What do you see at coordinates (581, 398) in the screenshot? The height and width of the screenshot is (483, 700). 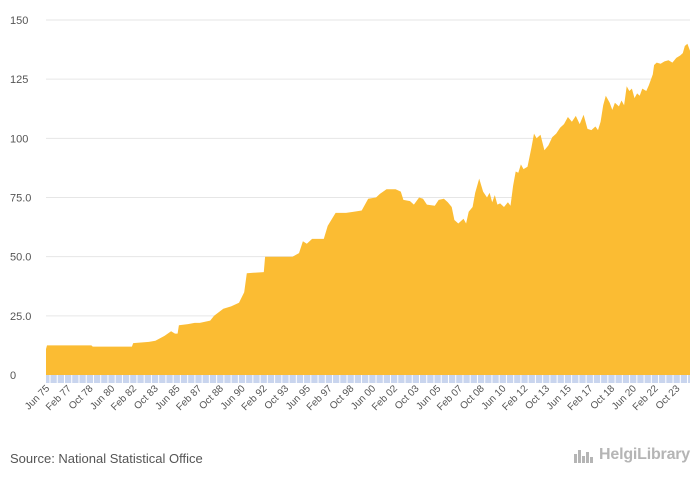 I see `x-tick-label: Feb 17` at bounding box center [581, 398].